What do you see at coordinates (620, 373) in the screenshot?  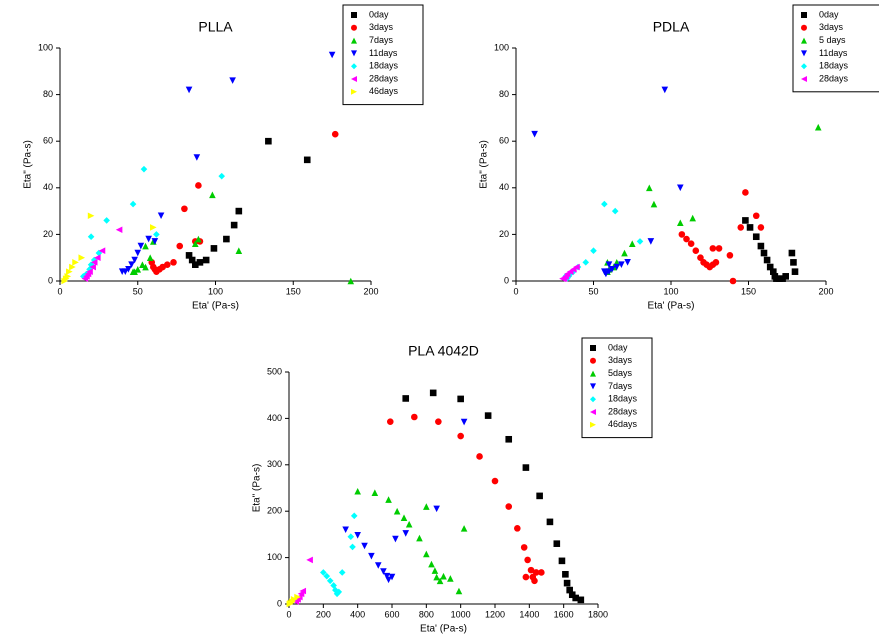 I see `legend-label: 5days` at bounding box center [620, 373].